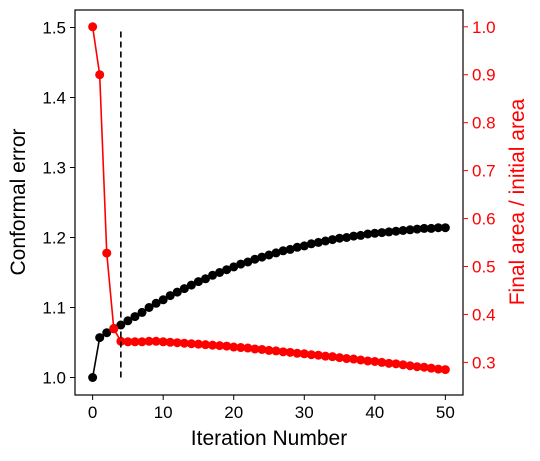 The width and height of the screenshot is (540, 461). What do you see at coordinates (479, 195) in the screenshot?
I see `y-axis-right: 0.3 0.4 0.5 0.6 0.7 0.8 0.9 1.0` at bounding box center [479, 195].